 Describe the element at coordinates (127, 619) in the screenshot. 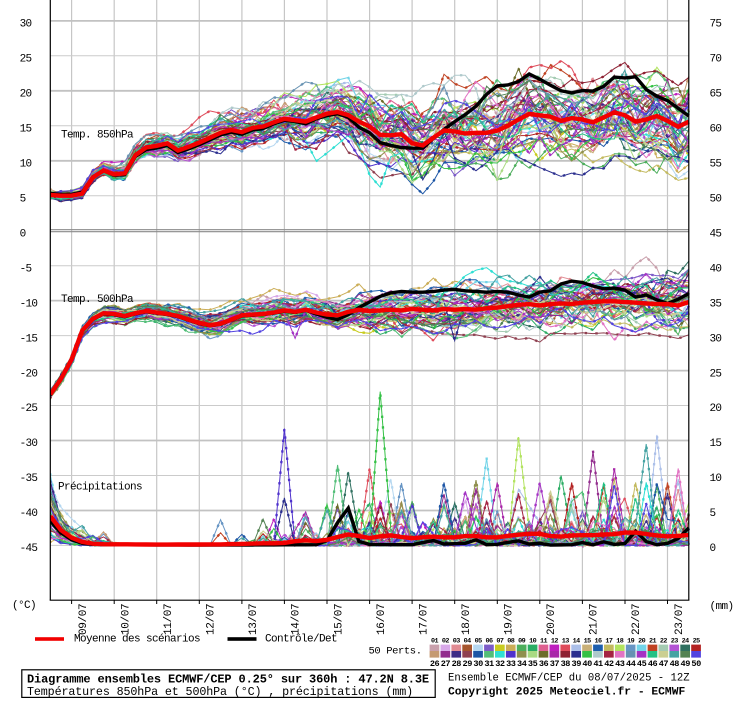

I see `svg-text: 10/07` at that location.